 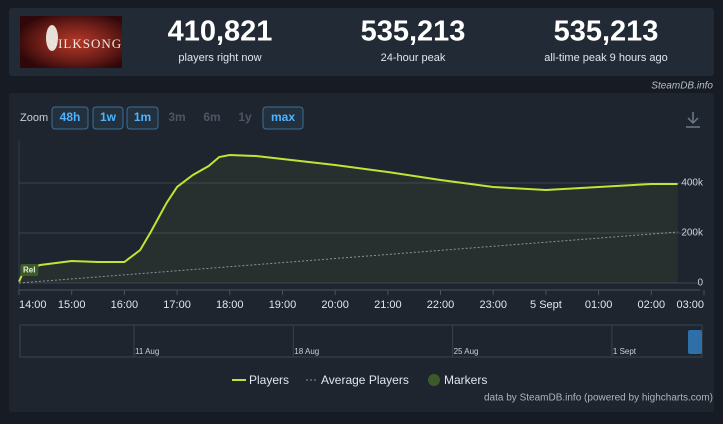 What do you see at coordinates (434, 380) in the screenshot?
I see `legend-swatch` at bounding box center [434, 380].